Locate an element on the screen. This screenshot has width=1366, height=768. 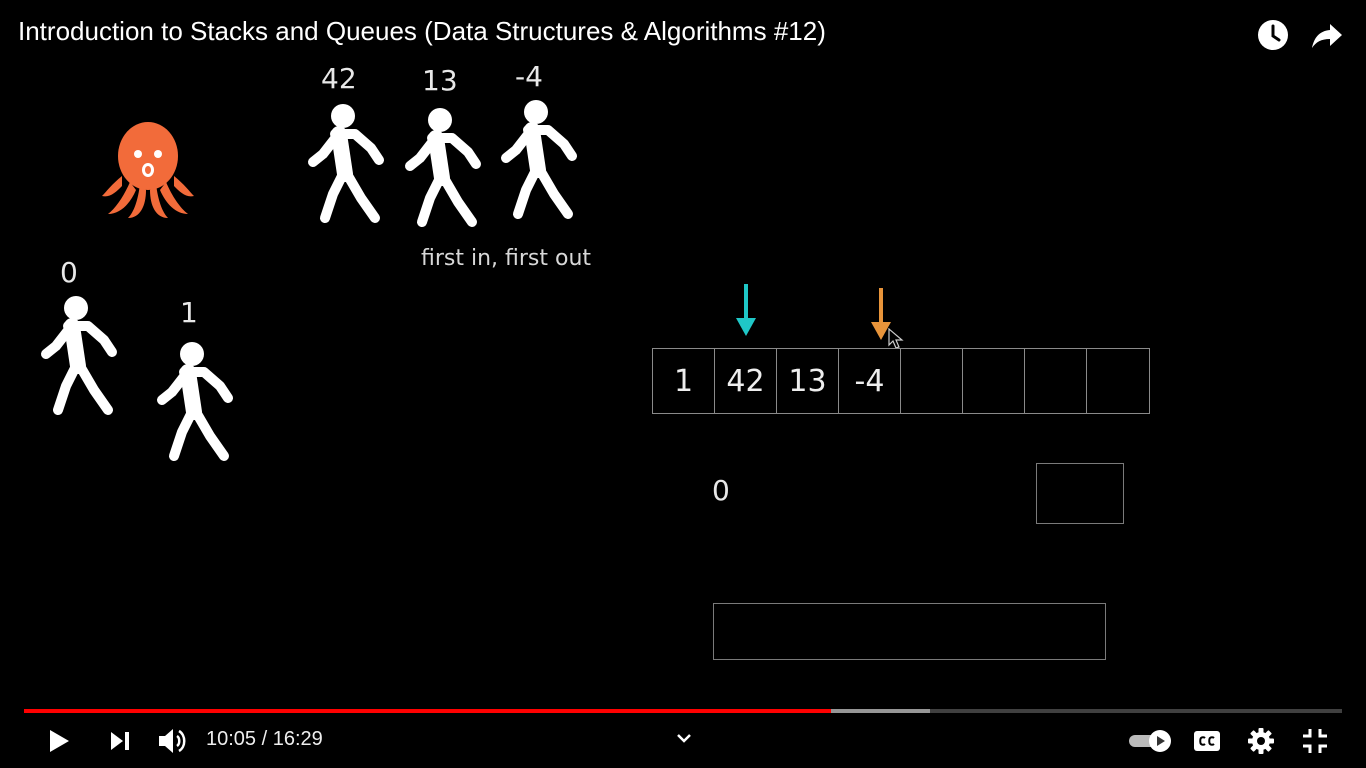
volume-button is located at coordinates (172, 741).